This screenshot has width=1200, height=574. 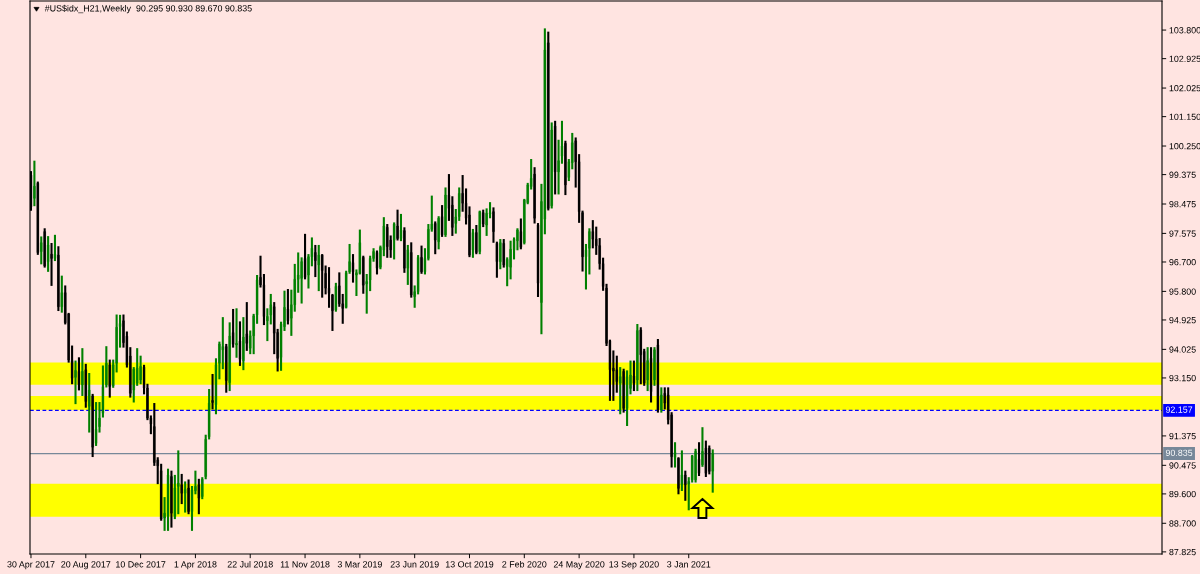 I want to click on y-tick-label: 93.150, so click(x=1182, y=378).